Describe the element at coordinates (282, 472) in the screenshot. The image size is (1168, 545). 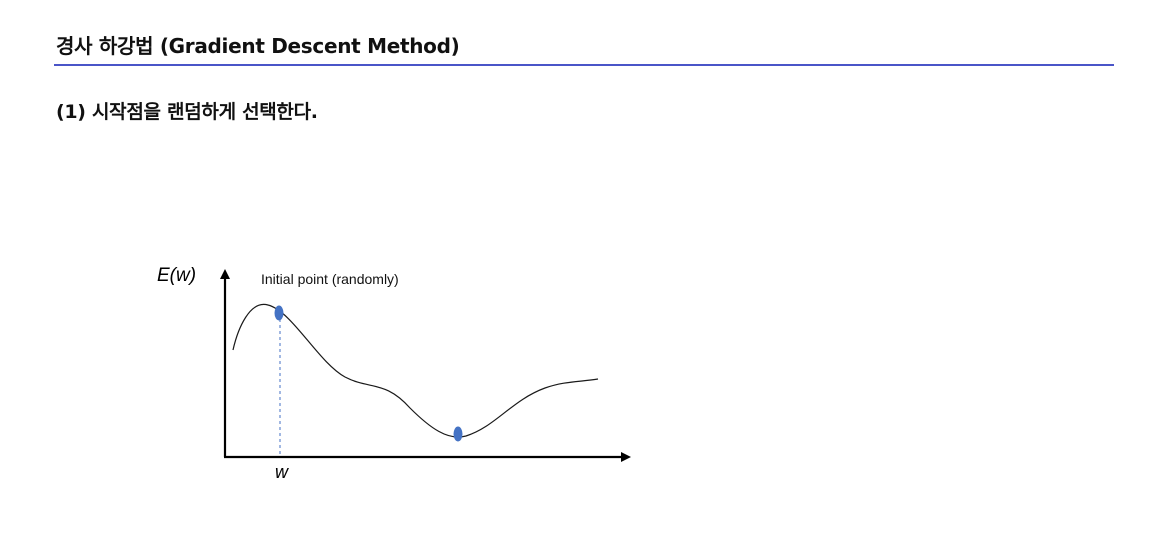
I see `x-axis-label: w` at that location.